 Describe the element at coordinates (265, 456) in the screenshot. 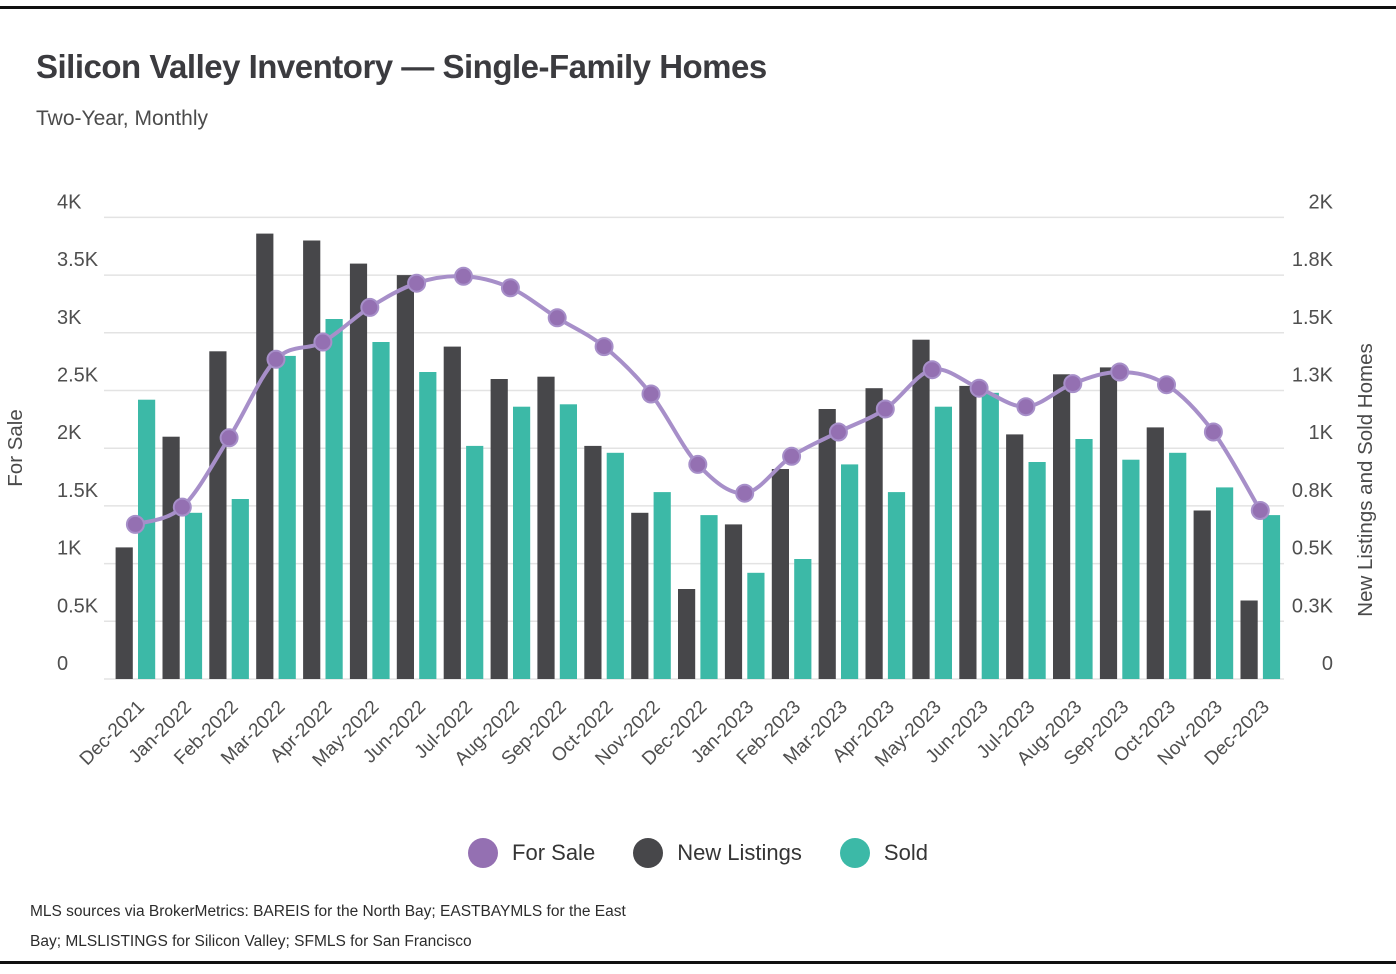

I see `bar-new-listings-Mar-2022` at that location.